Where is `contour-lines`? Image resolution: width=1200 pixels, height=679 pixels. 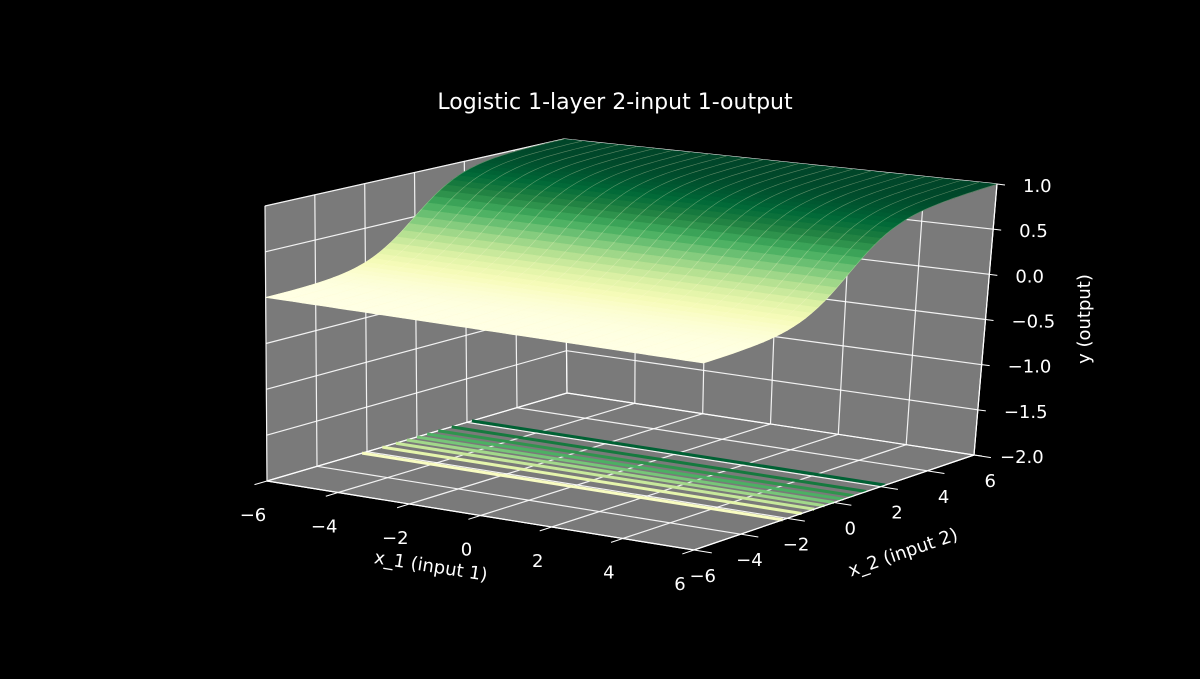
contour-lines is located at coordinates (623, 470).